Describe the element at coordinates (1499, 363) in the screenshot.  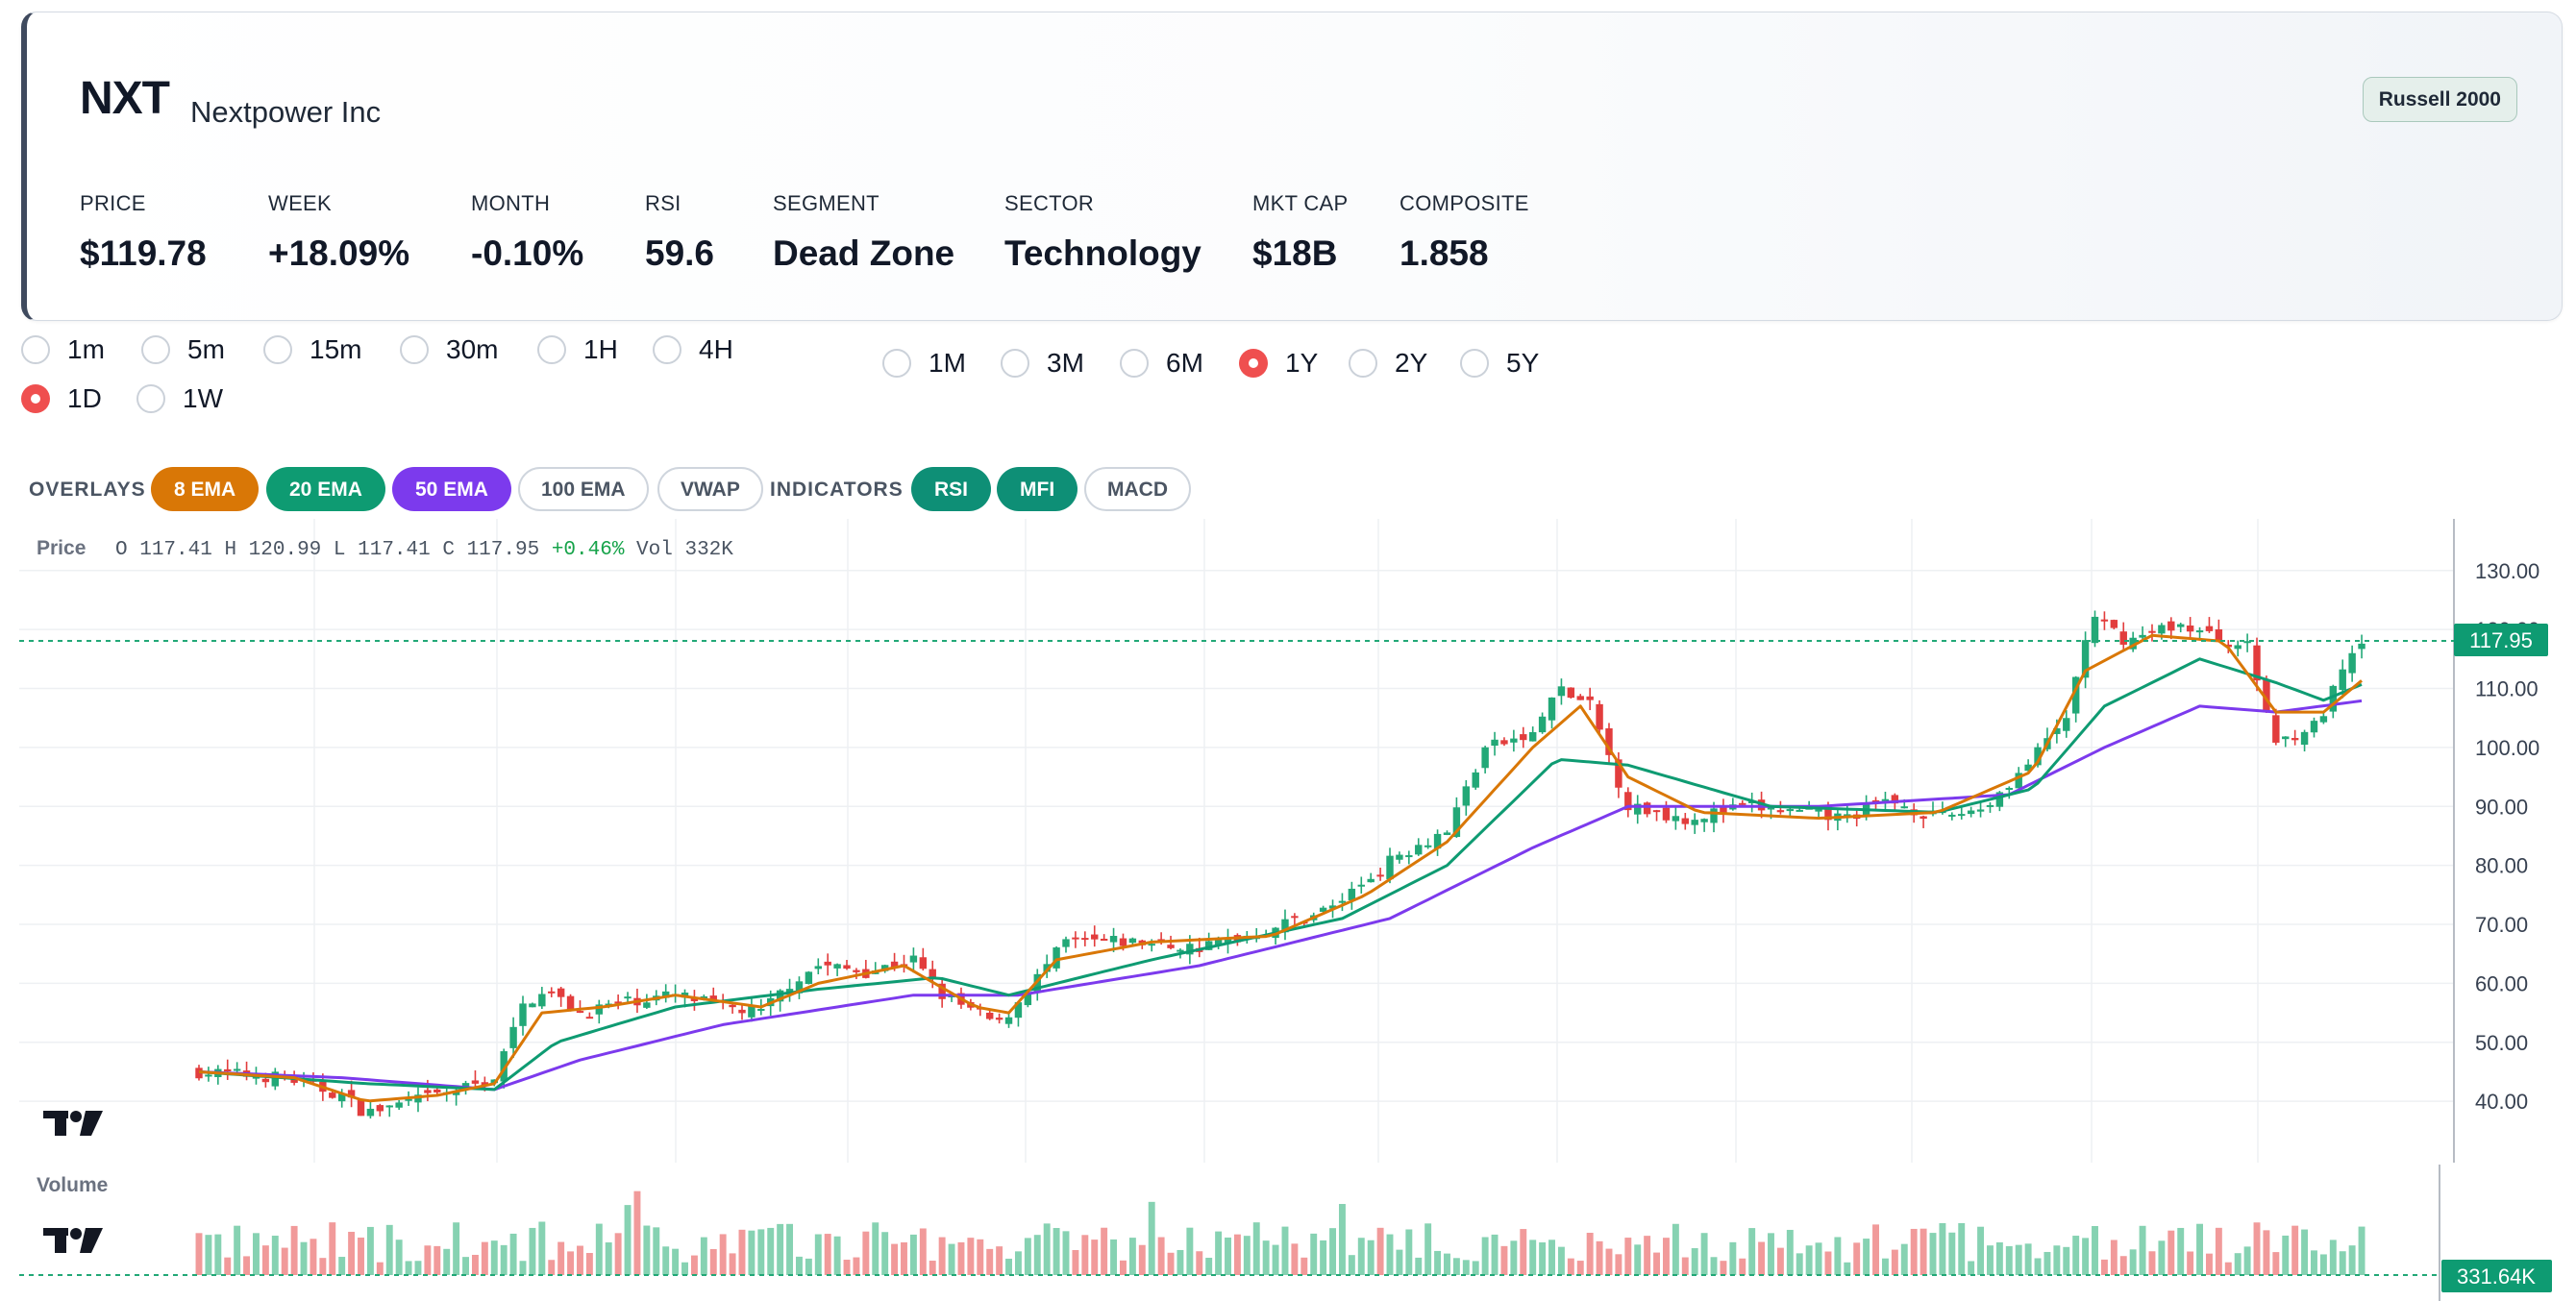
I see `range-radio-5y: 5Y` at that location.